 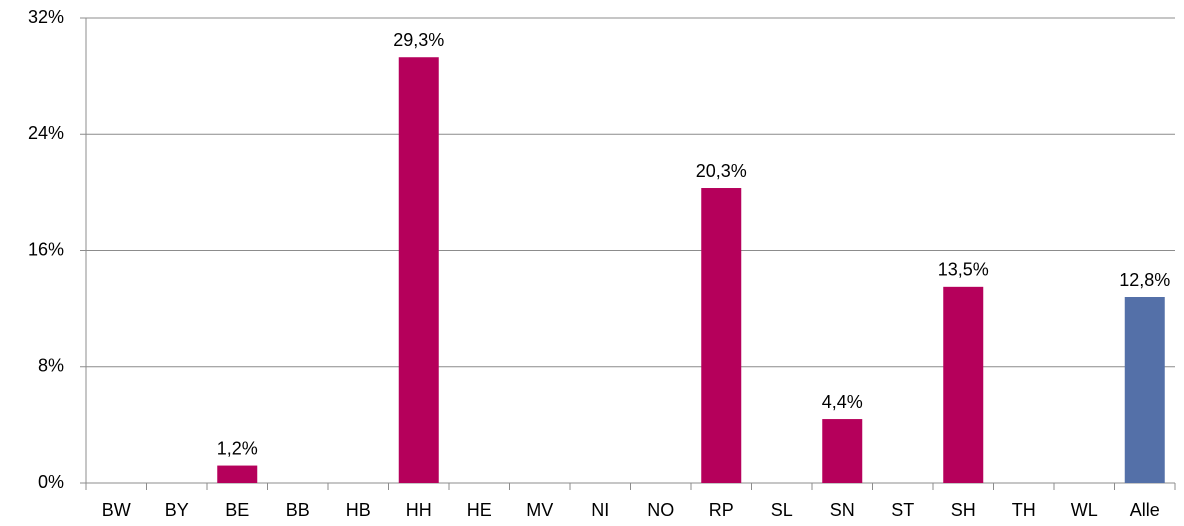 What do you see at coordinates (902, 510) in the screenshot?
I see `x-tick-label: ST` at bounding box center [902, 510].